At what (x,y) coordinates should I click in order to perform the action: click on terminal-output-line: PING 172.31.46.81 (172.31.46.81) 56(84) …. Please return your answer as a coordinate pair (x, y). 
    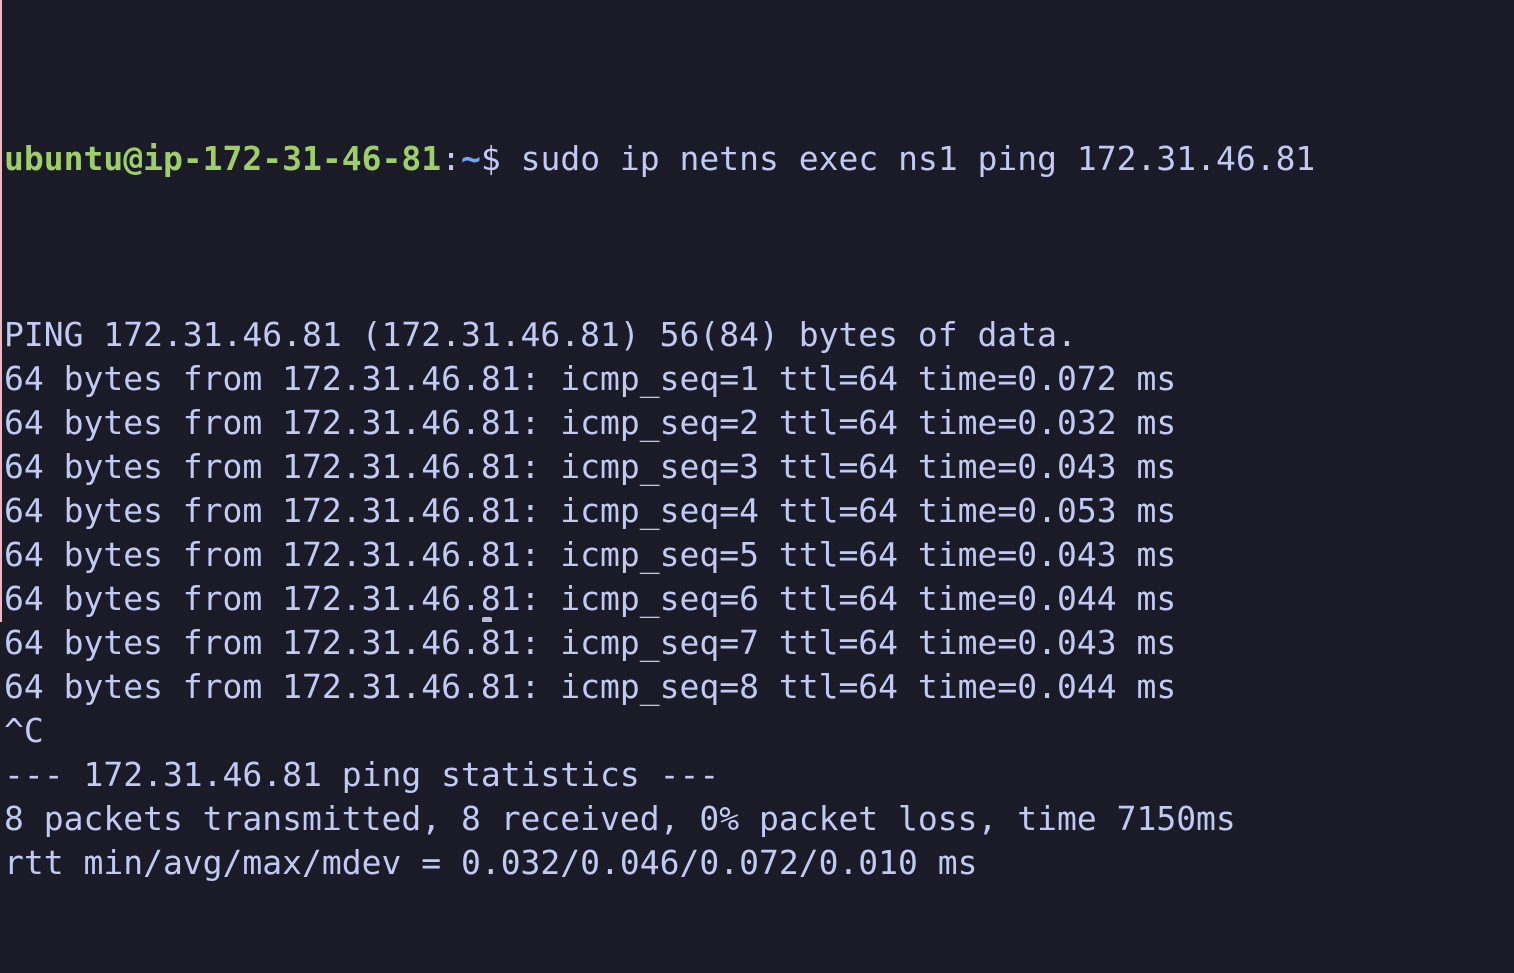
    Looking at the image, I should click on (540, 334).